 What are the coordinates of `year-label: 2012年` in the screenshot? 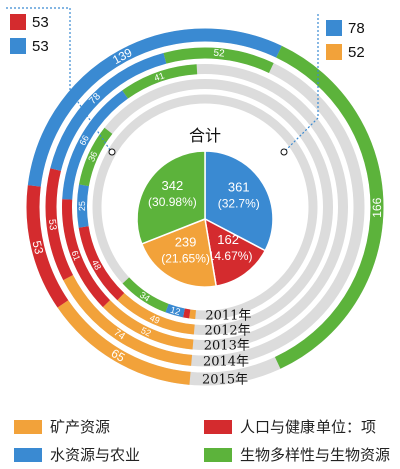 It's located at (228, 330).